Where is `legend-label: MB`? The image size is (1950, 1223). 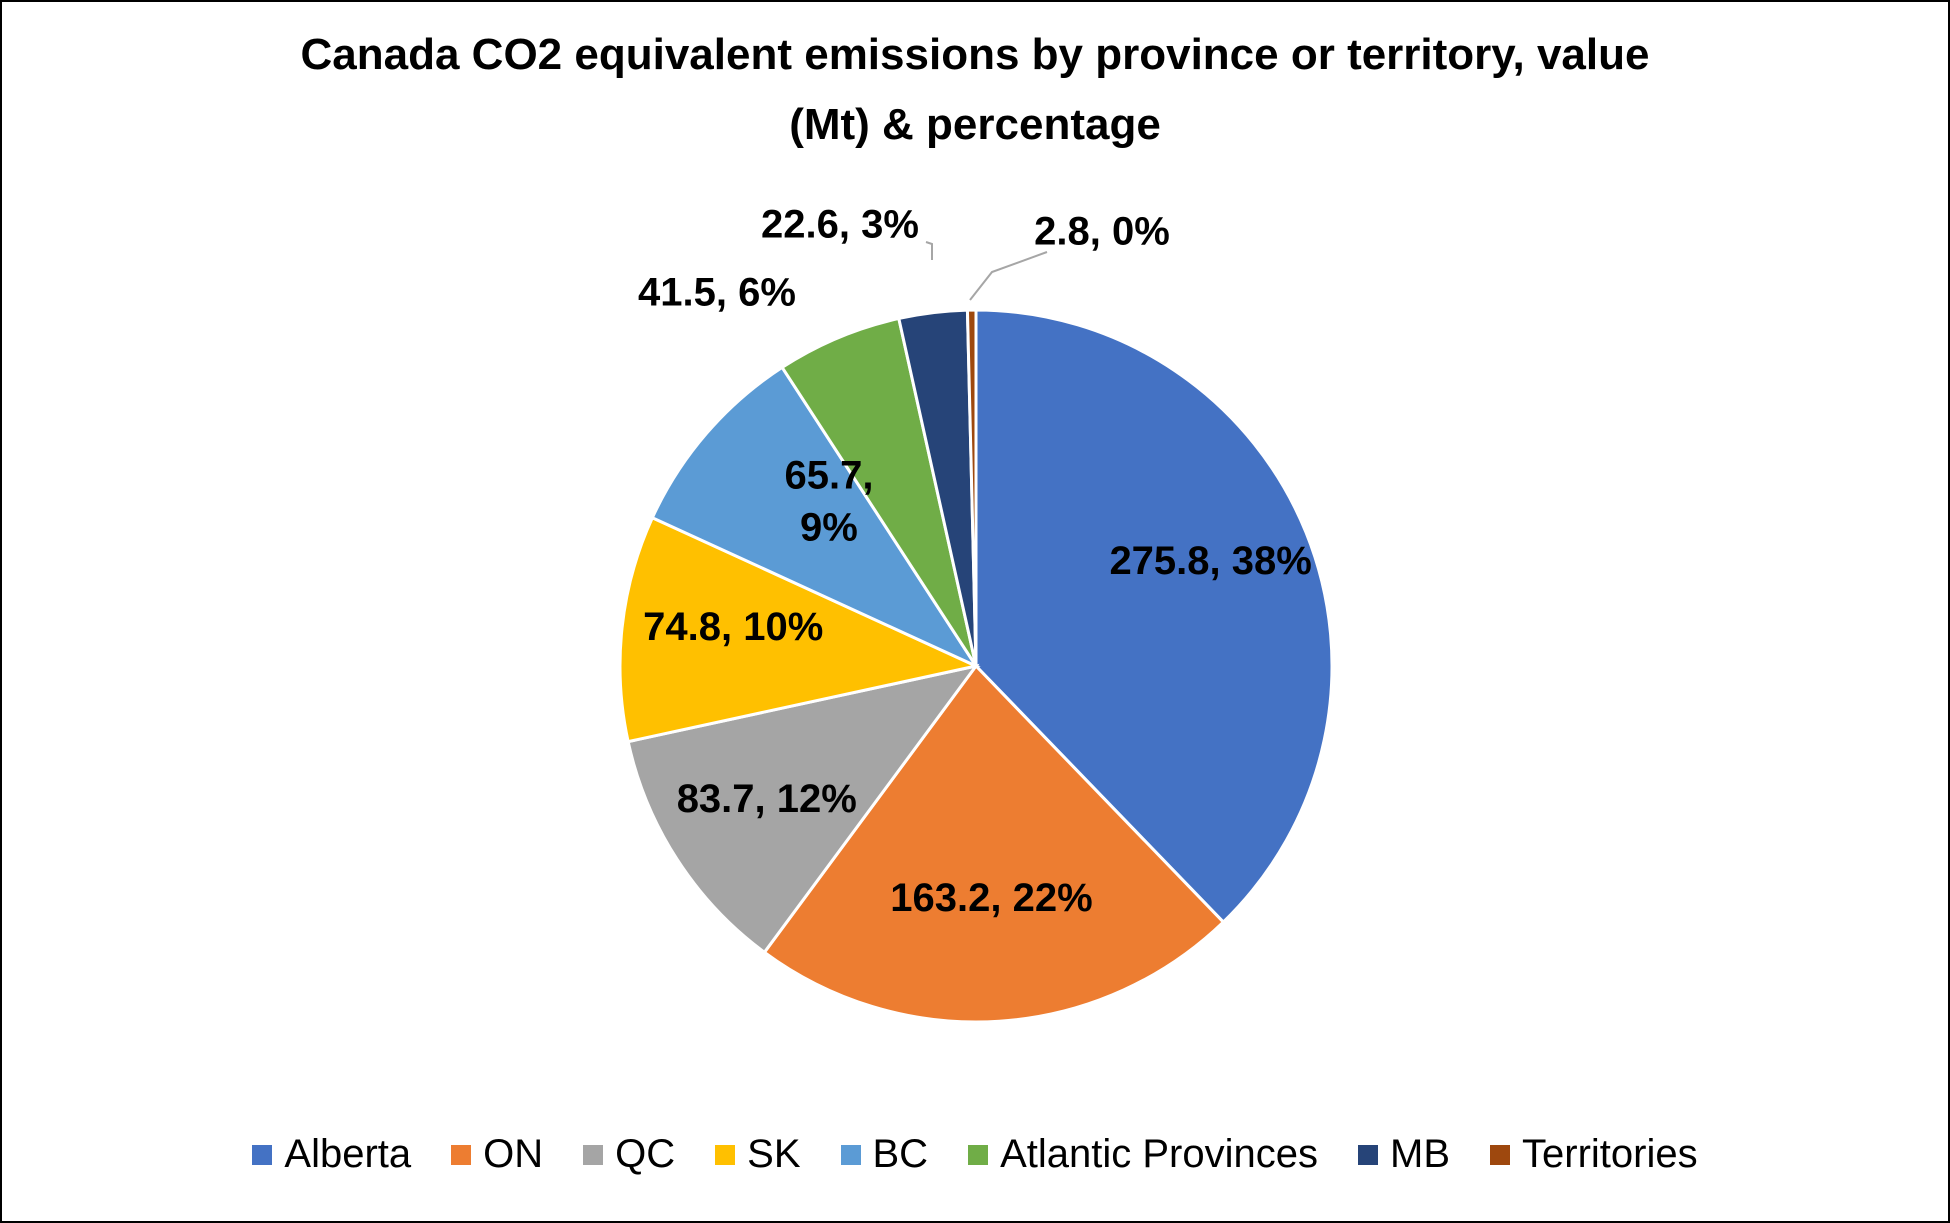
legend-label: MB is located at coordinates (1420, 1154).